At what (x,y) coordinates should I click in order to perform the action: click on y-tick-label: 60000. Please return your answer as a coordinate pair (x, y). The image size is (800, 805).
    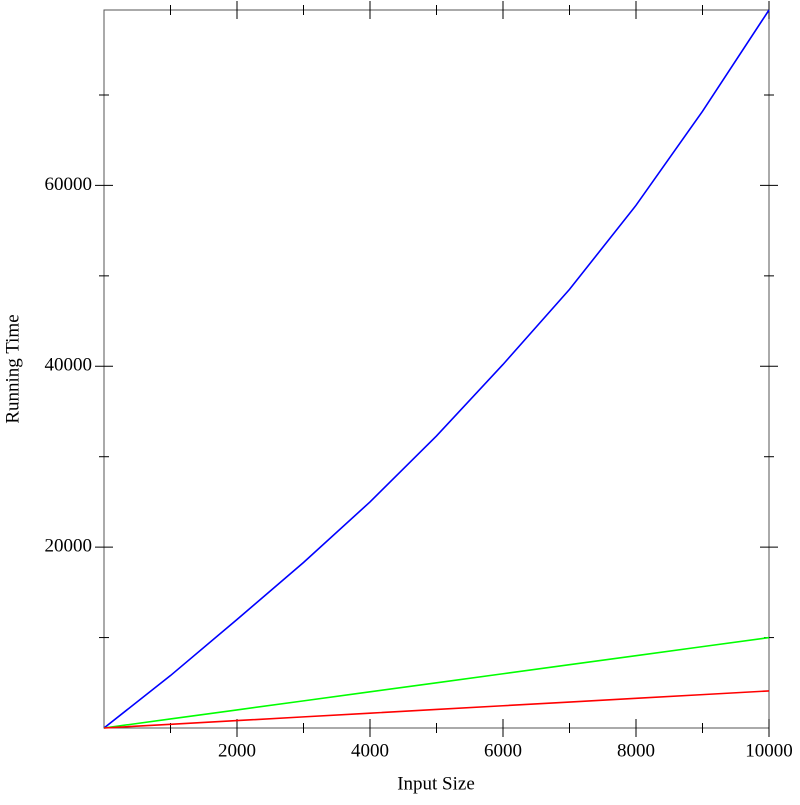
    Looking at the image, I should click on (69, 184).